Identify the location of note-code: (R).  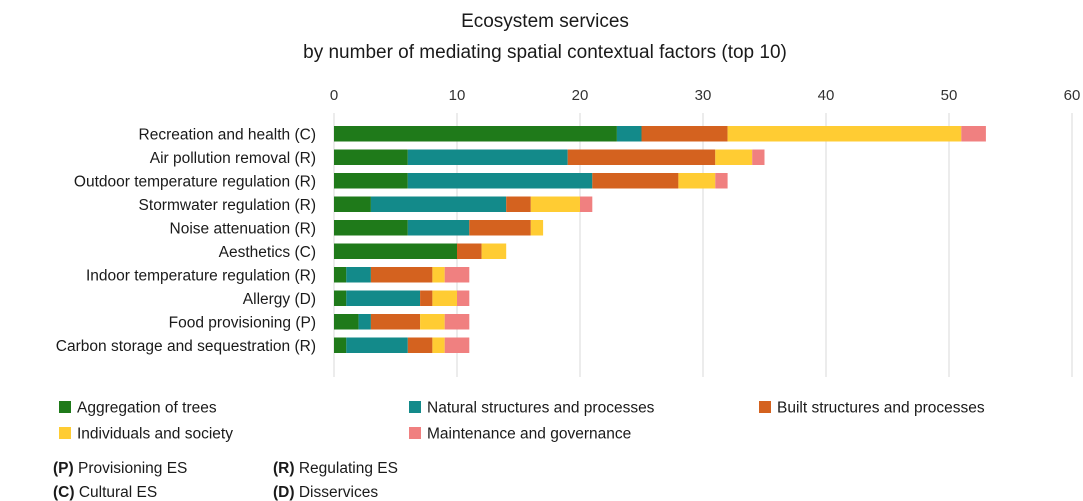
(284, 468).